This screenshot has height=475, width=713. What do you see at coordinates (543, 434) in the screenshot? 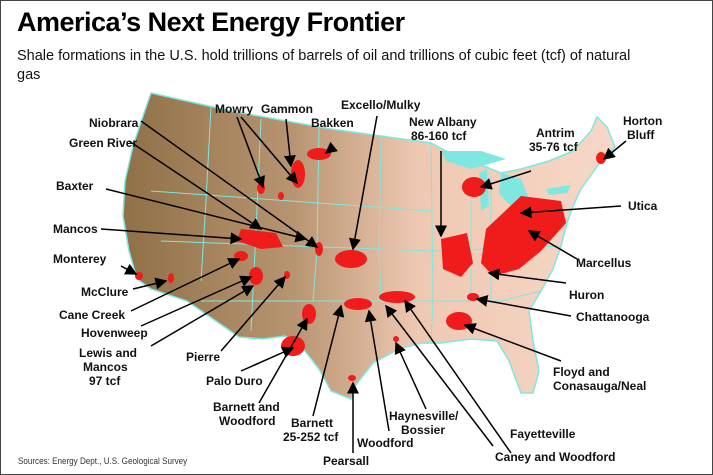
I see `label-fayetteville: Fayetteville` at bounding box center [543, 434].